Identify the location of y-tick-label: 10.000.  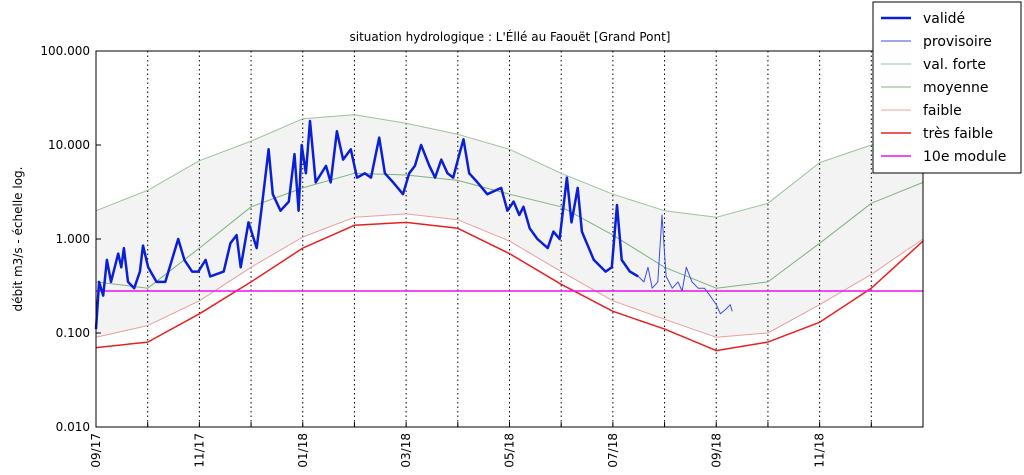
(69, 145).